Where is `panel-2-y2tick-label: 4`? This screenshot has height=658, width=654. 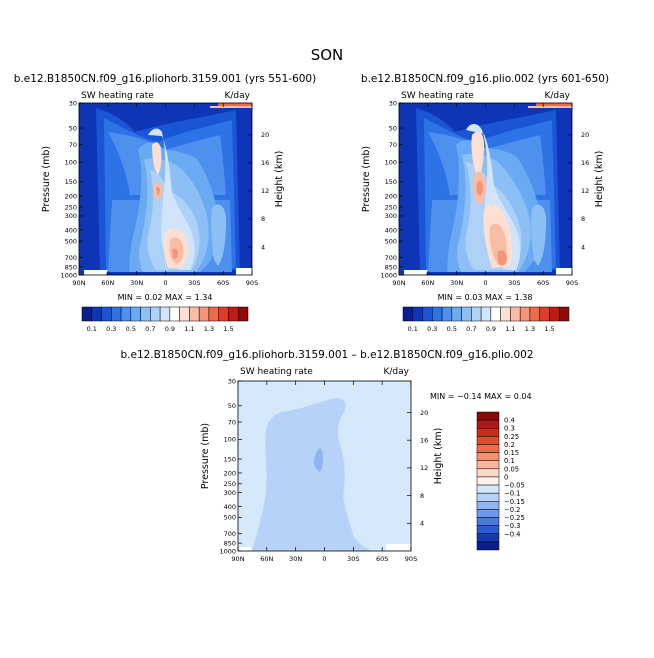 panel-2-y2tick-label: 4 is located at coordinates (583, 247).